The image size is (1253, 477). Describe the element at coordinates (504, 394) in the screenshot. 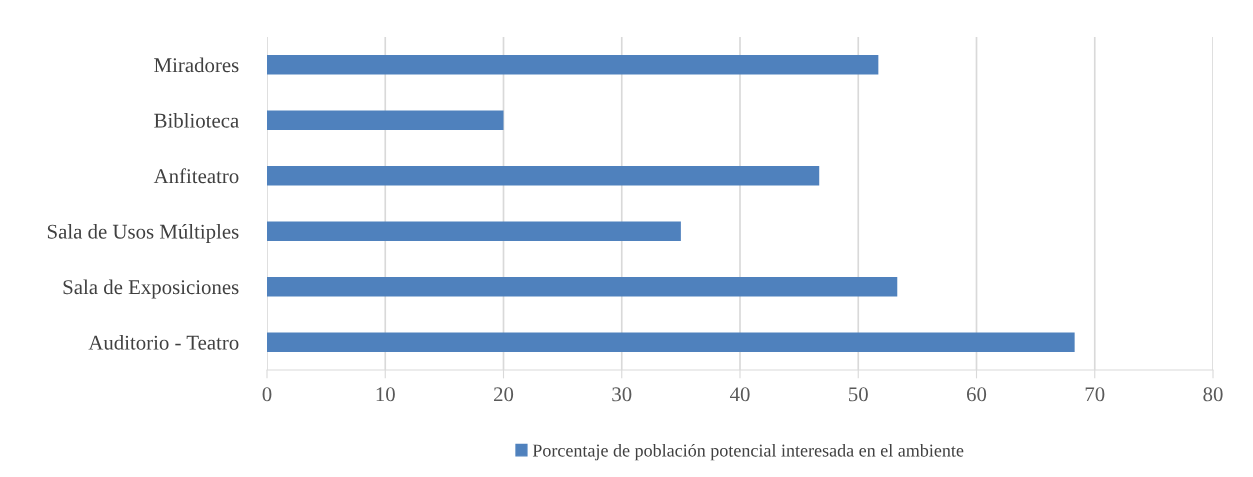

I see `x-tick-label: 20` at that location.